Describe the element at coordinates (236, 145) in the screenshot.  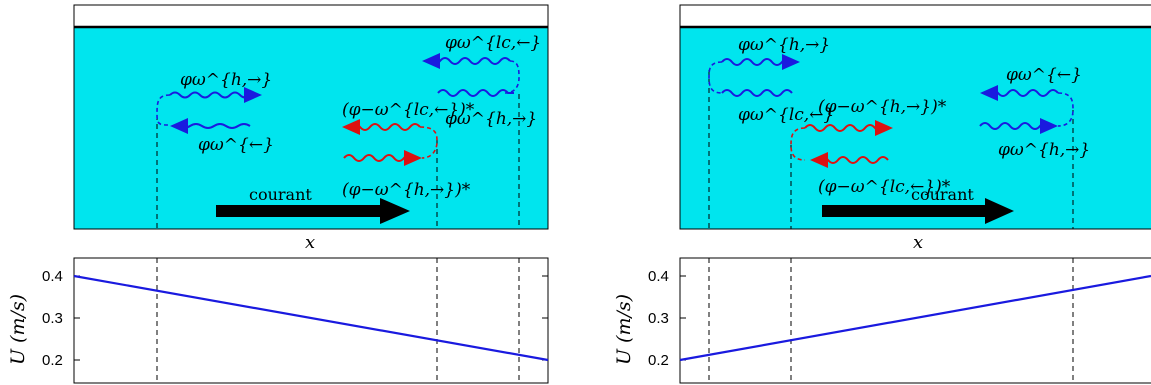
I see `label-wave-b-left: φω^{←}` at that location.